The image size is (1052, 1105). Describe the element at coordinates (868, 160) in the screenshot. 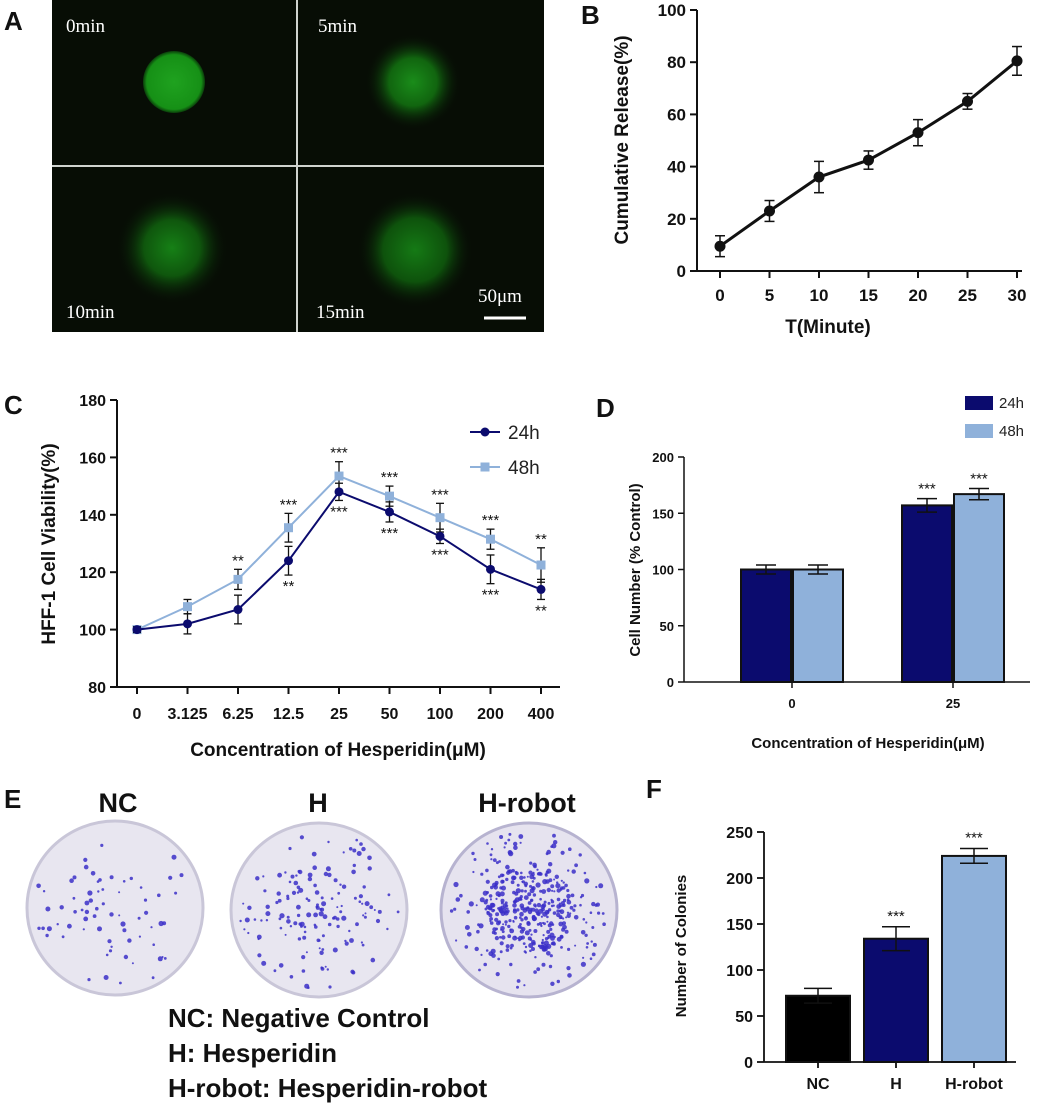

I see `data-point` at that location.